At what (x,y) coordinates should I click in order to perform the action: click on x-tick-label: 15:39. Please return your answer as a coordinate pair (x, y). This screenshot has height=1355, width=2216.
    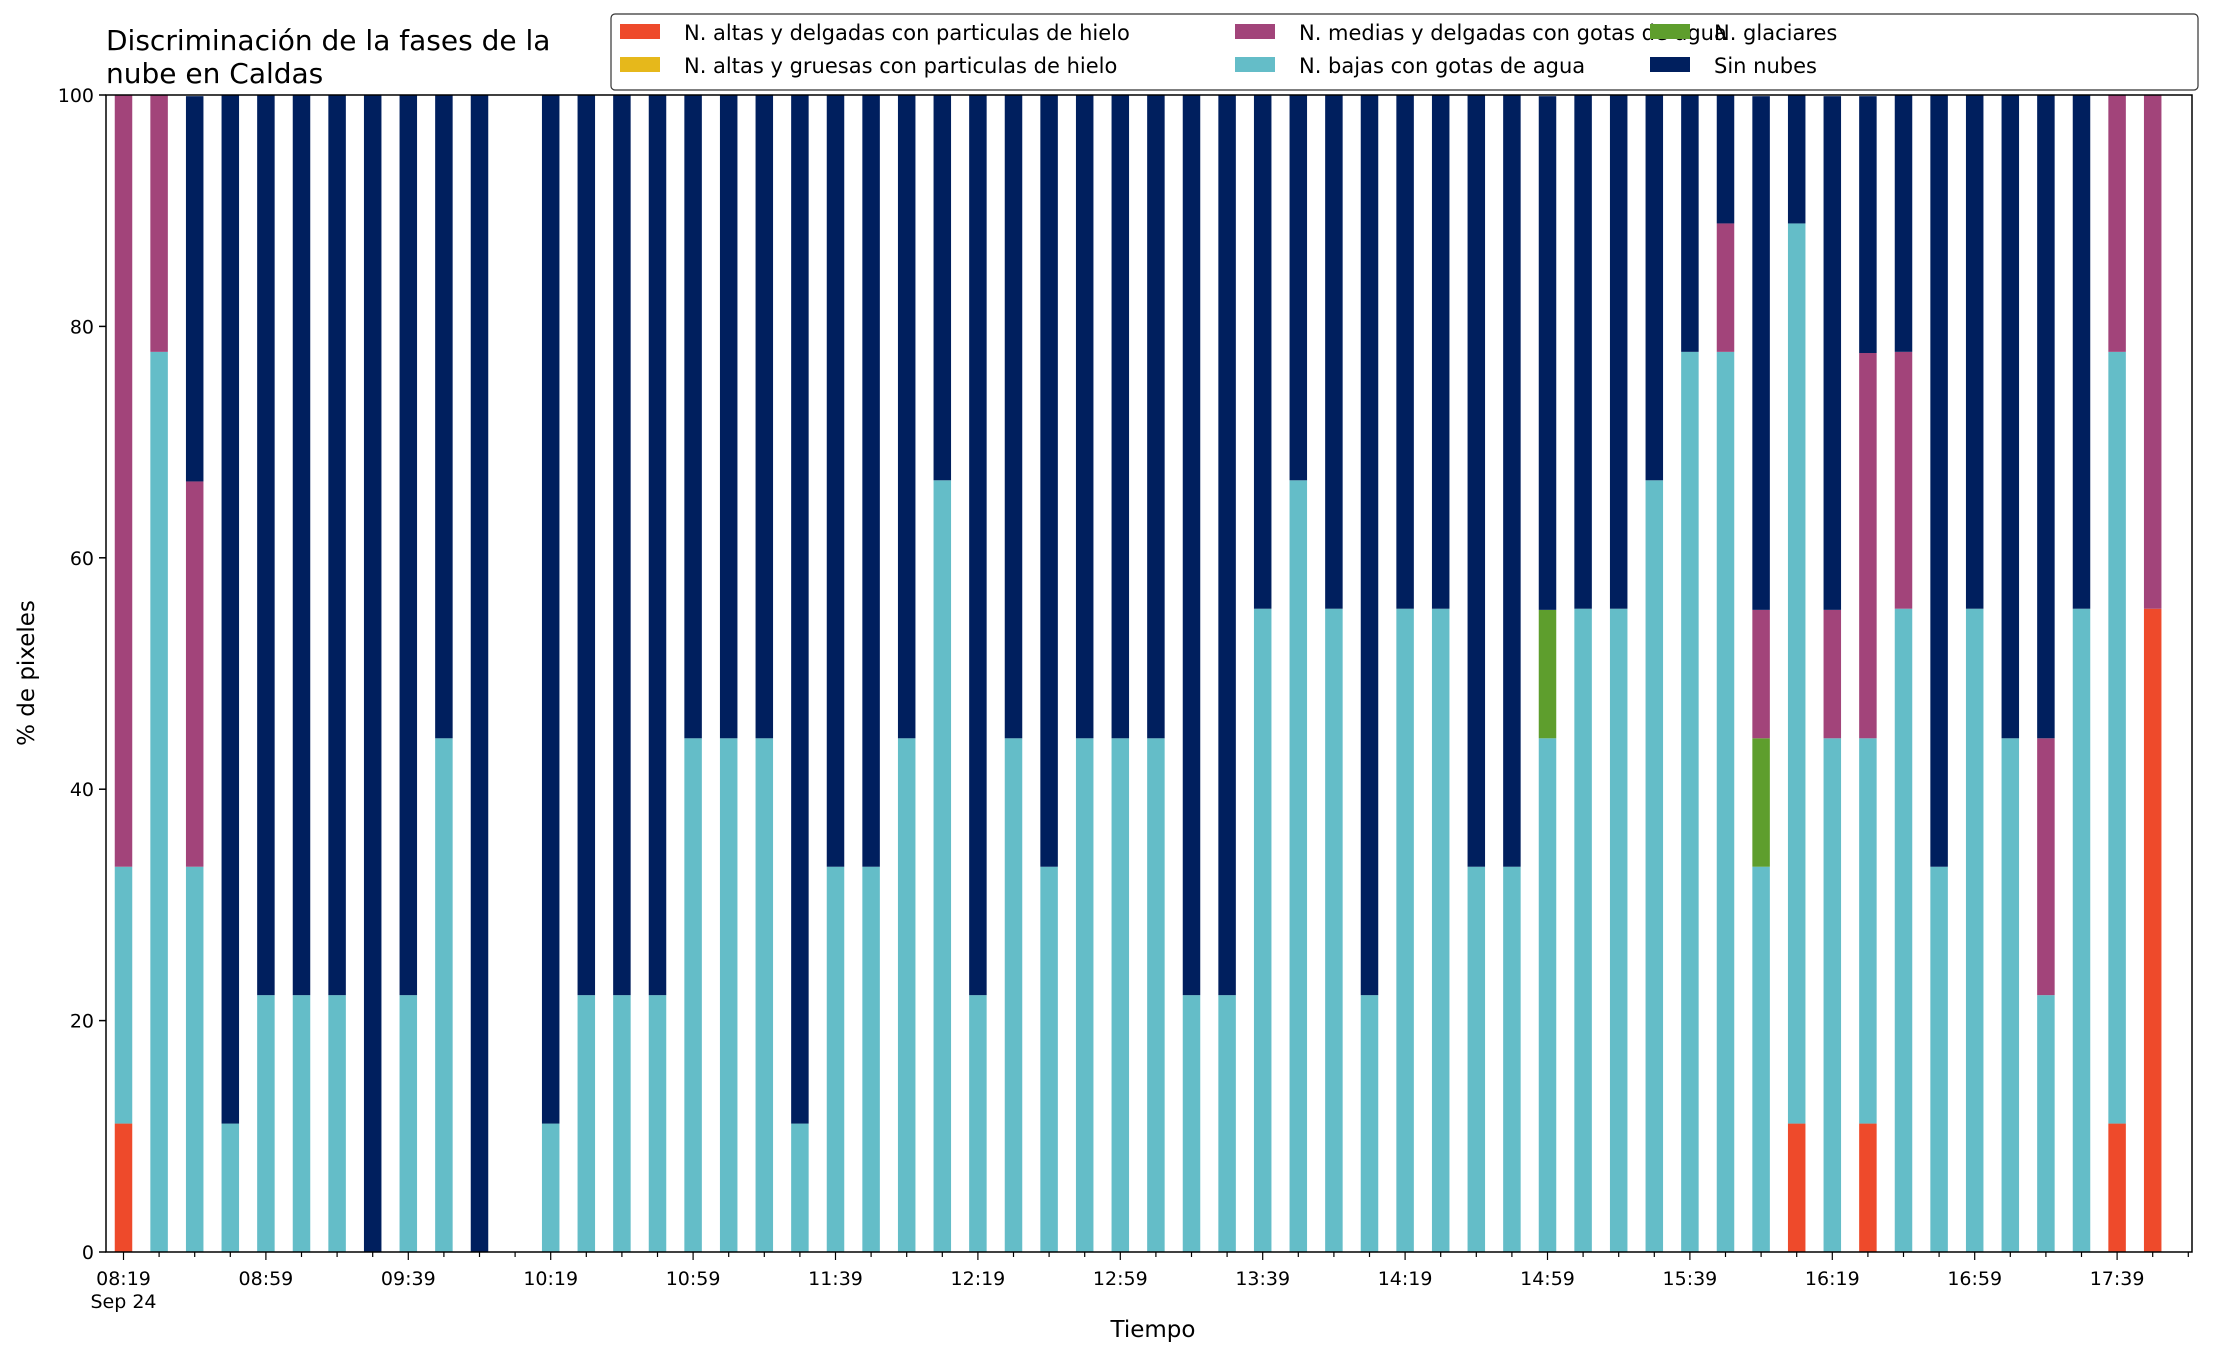
    Looking at the image, I should click on (1690, 1279).